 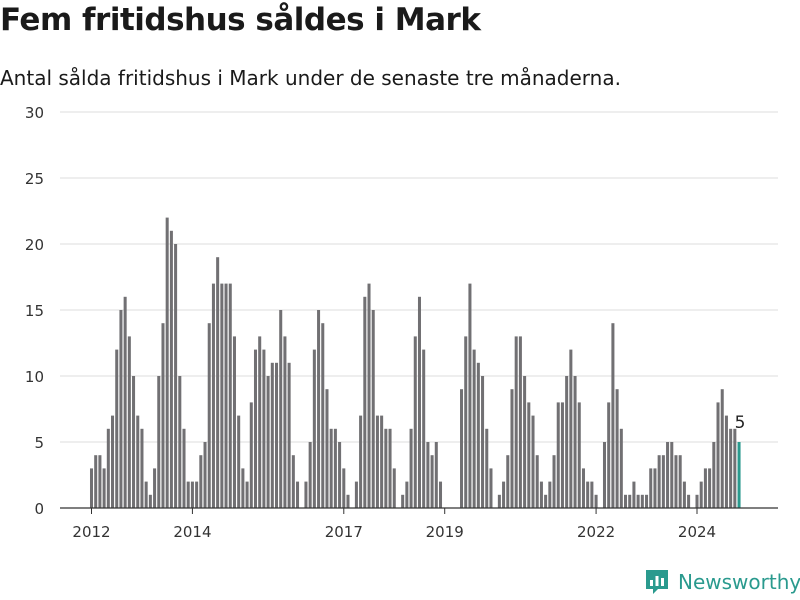 I want to click on x-tick-label: 2024, so click(x=697, y=532).